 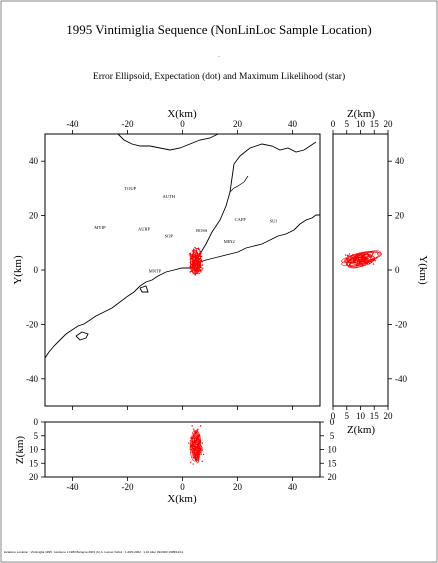 I want to click on map-ytick-label: -20, so click(x=32, y=324).